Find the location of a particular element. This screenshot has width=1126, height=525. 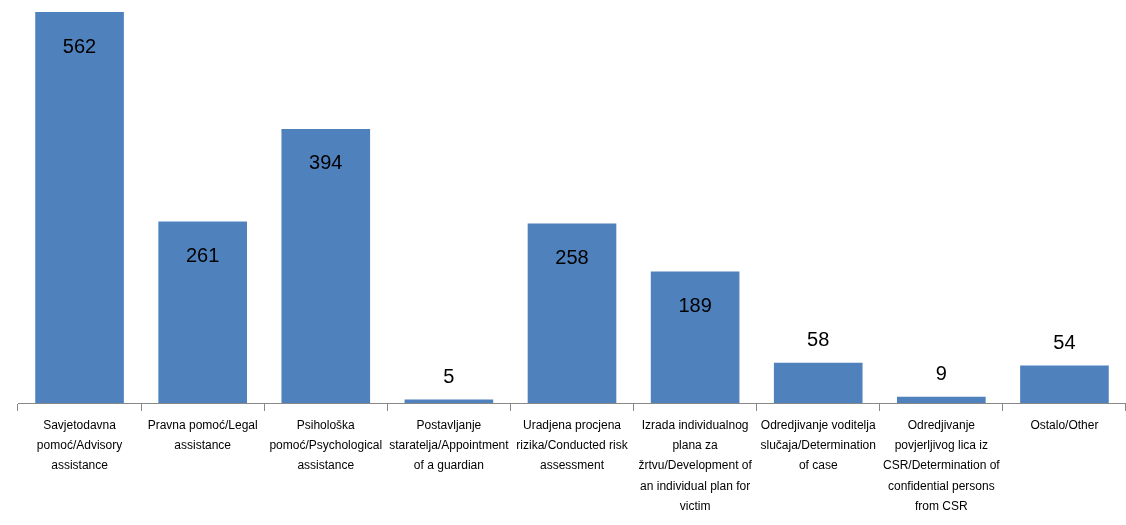

x-tick-label: Pravna pomoć/Legal assistance is located at coordinates (202, 434).